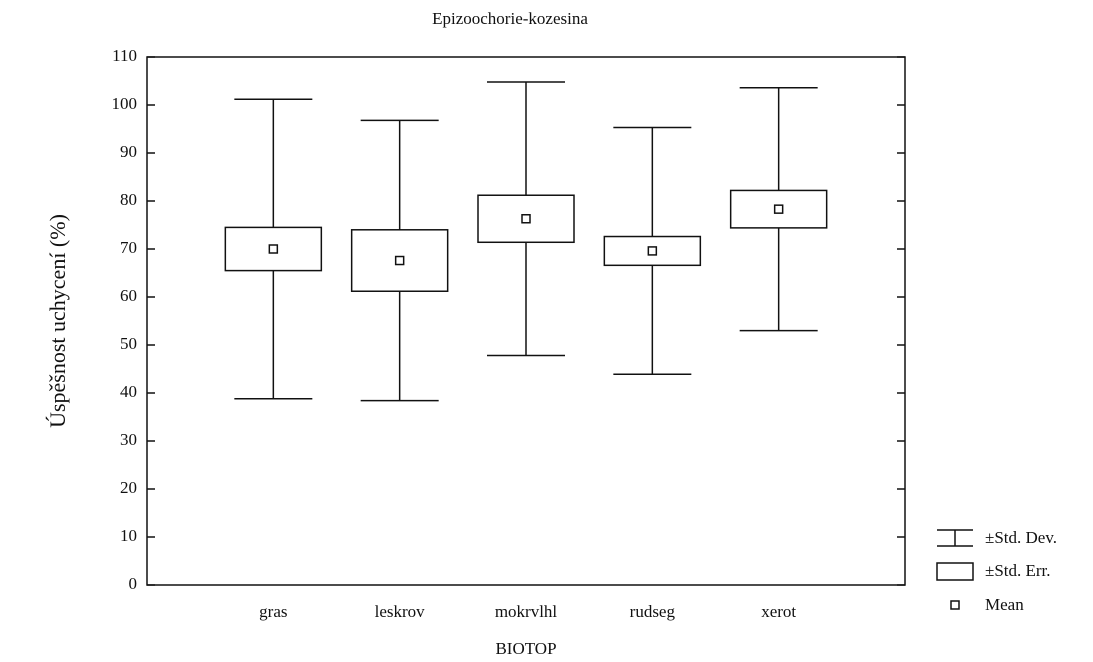 Image resolution: width=1093 pixels, height=662 pixels. I want to click on x-tick-label: mokrvlhl, so click(526, 611).